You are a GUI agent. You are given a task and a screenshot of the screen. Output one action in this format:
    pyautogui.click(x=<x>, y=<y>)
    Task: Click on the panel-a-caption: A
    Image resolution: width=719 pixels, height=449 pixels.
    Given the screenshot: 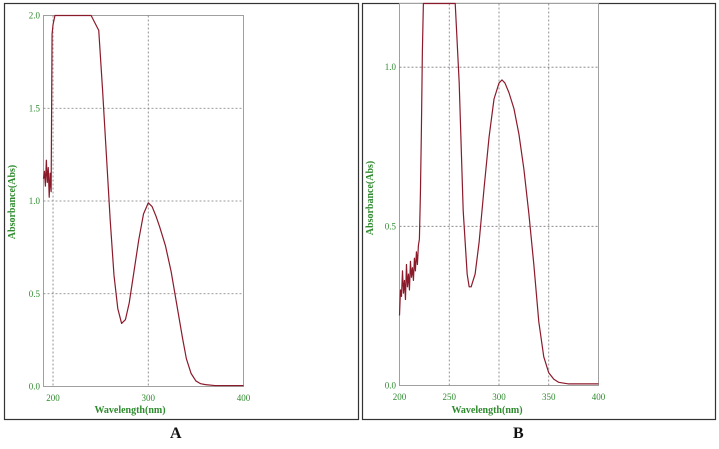 What is the action you would take?
    pyautogui.click(x=176, y=433)
    